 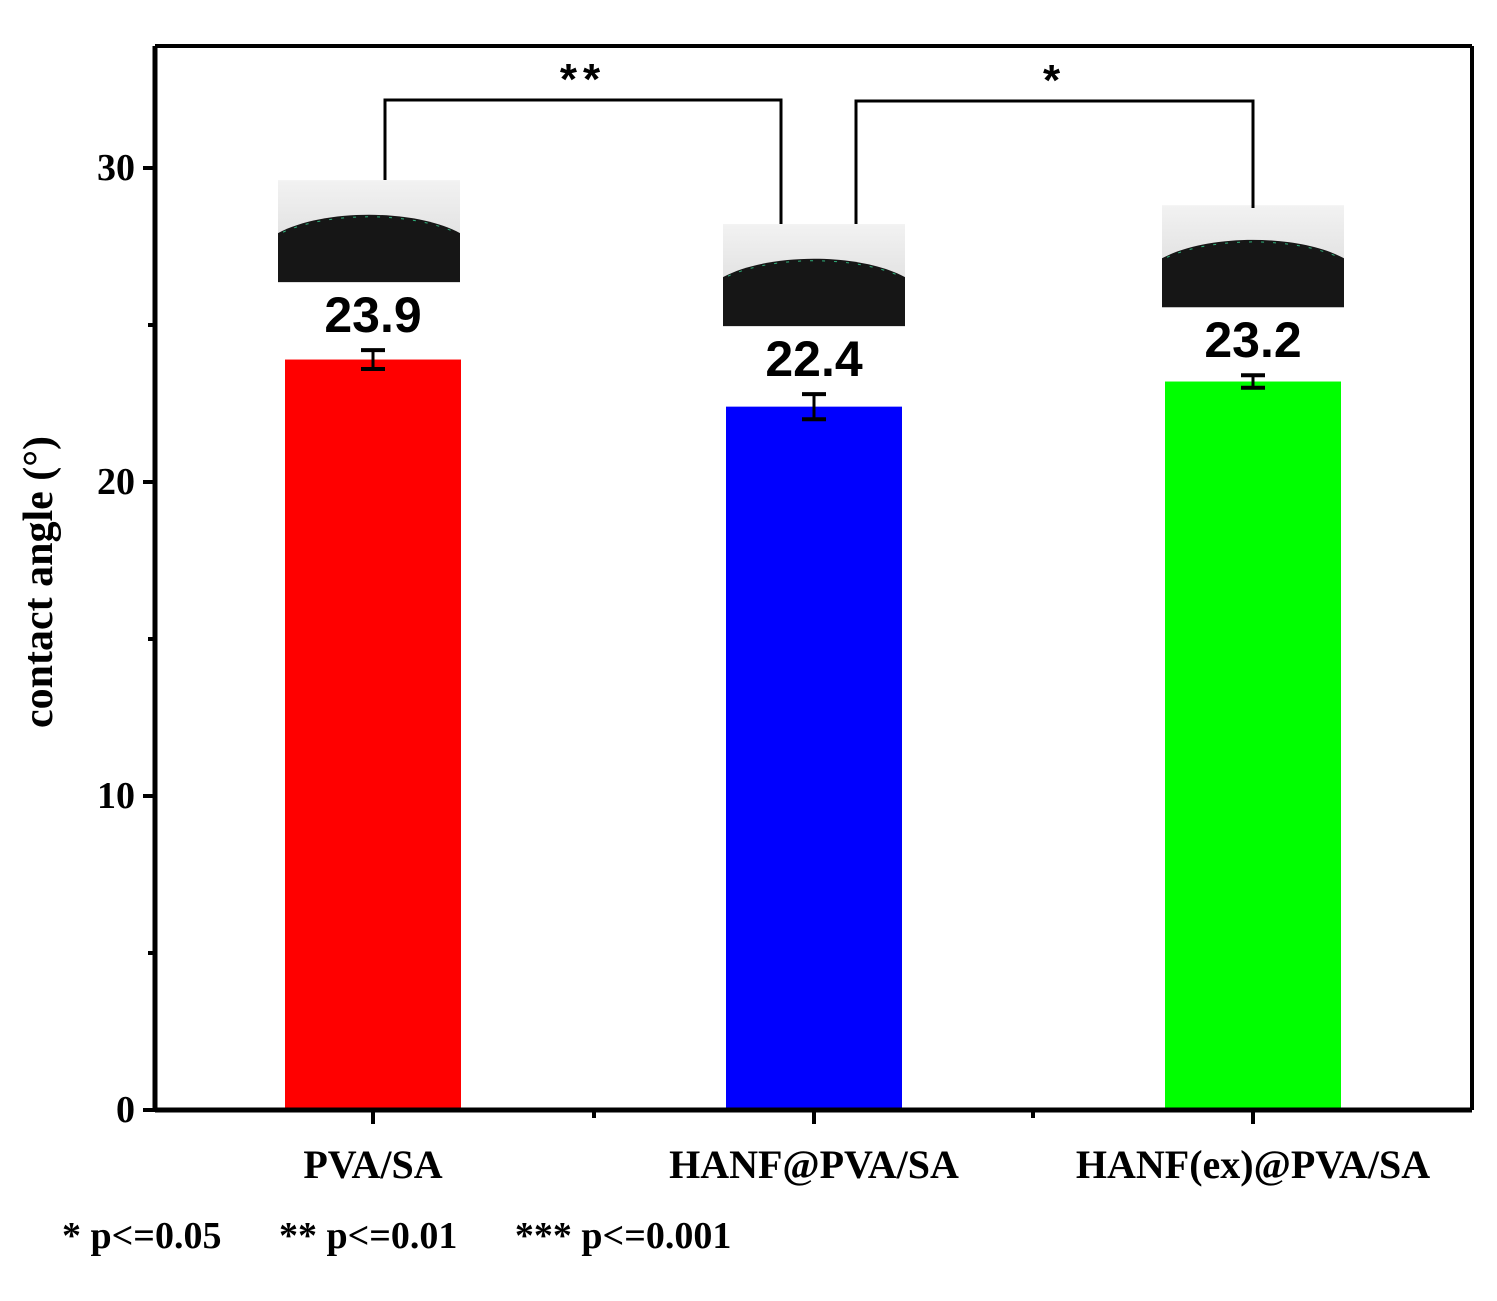 I want to click on significance-bracket: **, so click(x=583, y=139).